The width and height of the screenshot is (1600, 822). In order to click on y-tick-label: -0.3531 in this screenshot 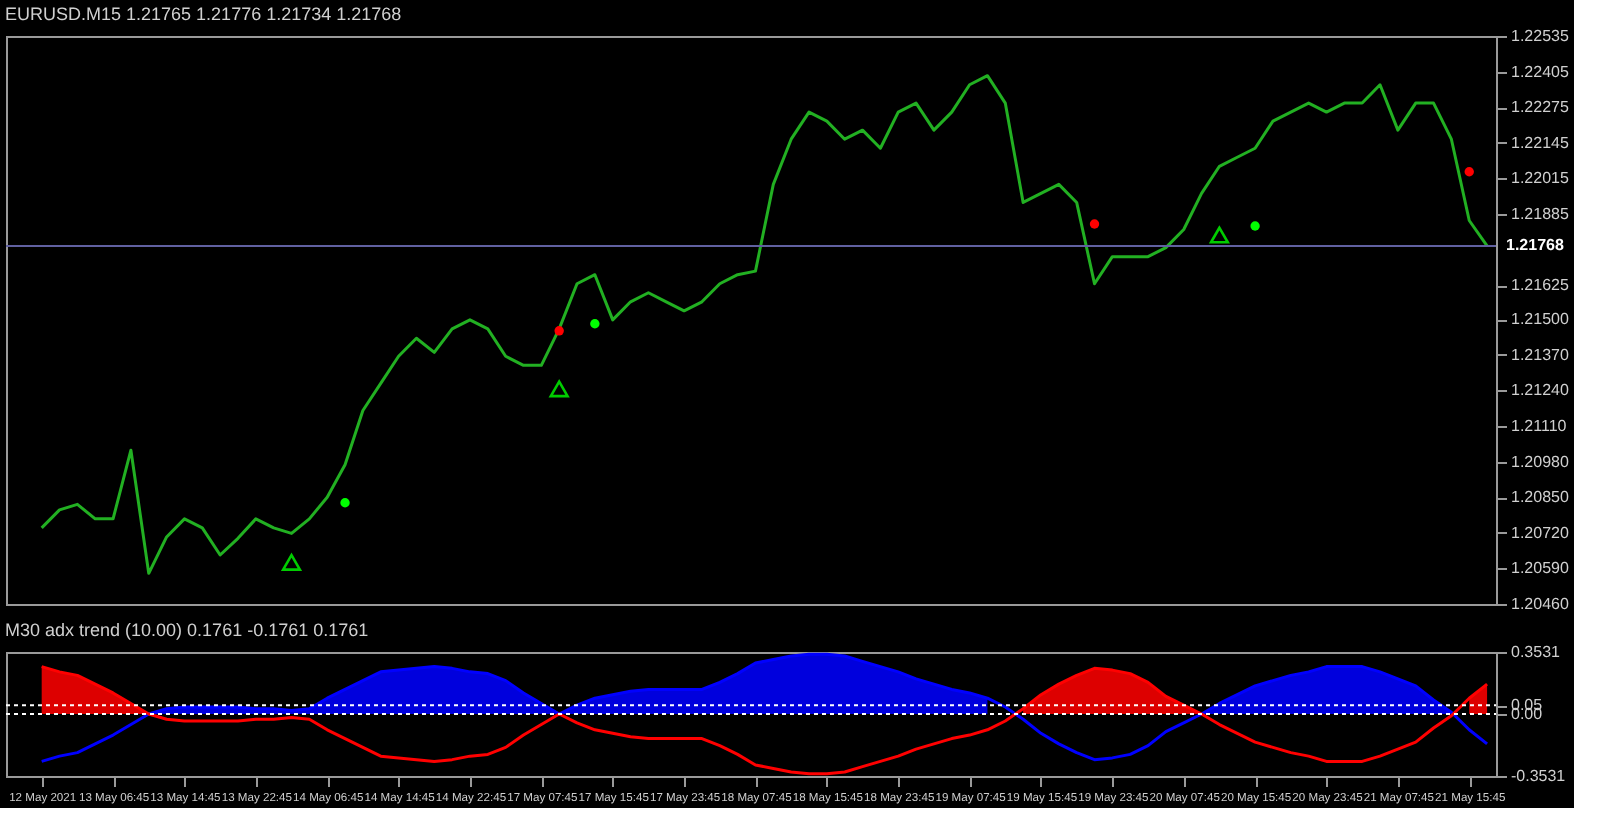, I will do `click(1539, 776)`.